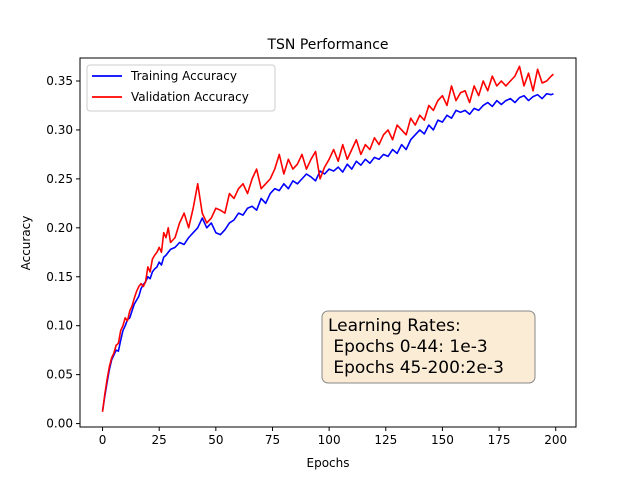  I want to click on annotation-line: Learning Rates:, so click(394, 326).